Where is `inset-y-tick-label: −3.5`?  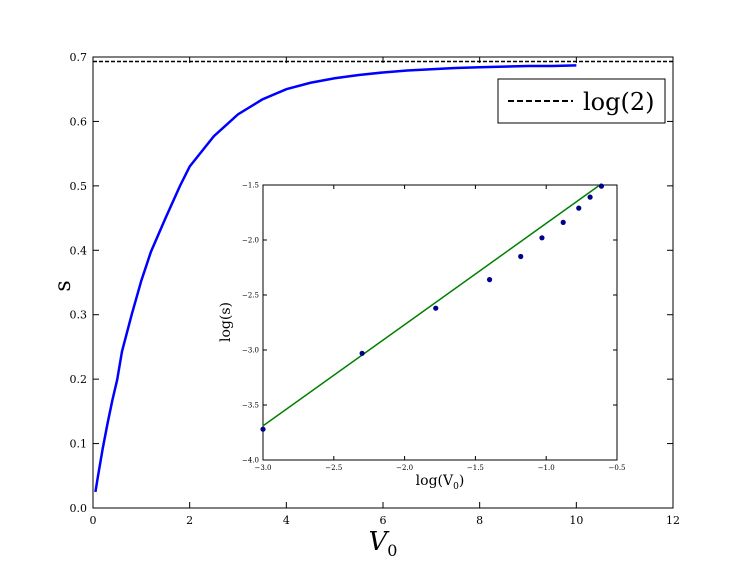 inset-y-tick-label: −3.5 is located at coordinates (250, 406).